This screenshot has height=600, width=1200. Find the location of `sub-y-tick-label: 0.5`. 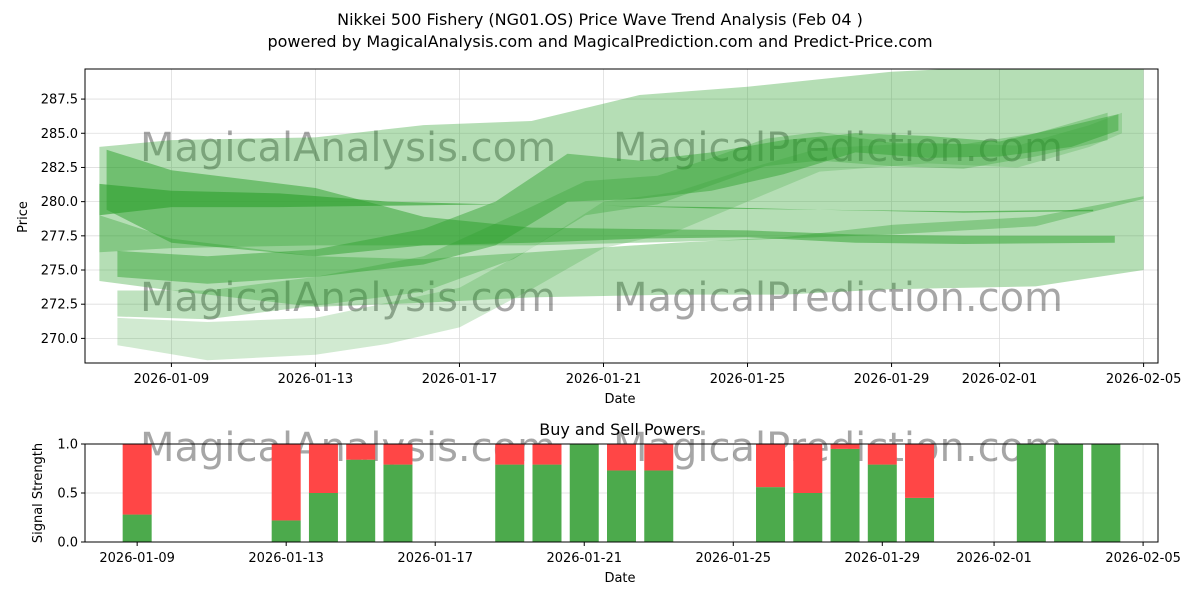

sub-y-tick-label: 0.5 is located at coordinates (67, 494).